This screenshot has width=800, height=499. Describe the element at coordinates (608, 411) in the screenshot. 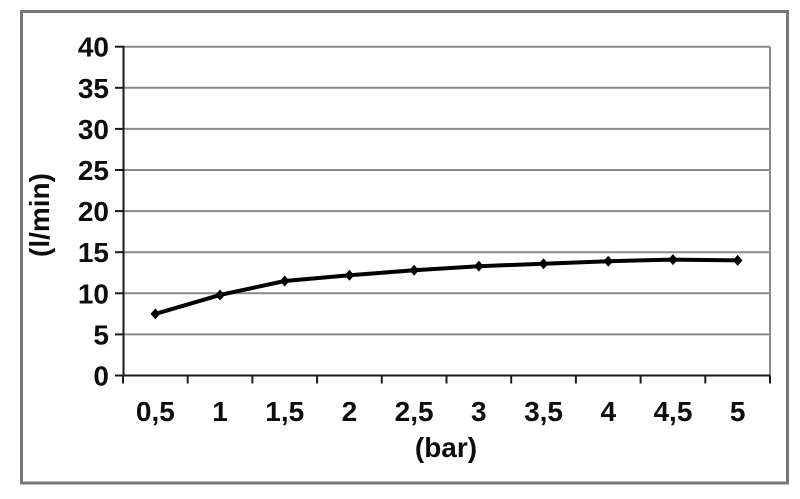

I see `x-tick-label-7: 4` at that location.